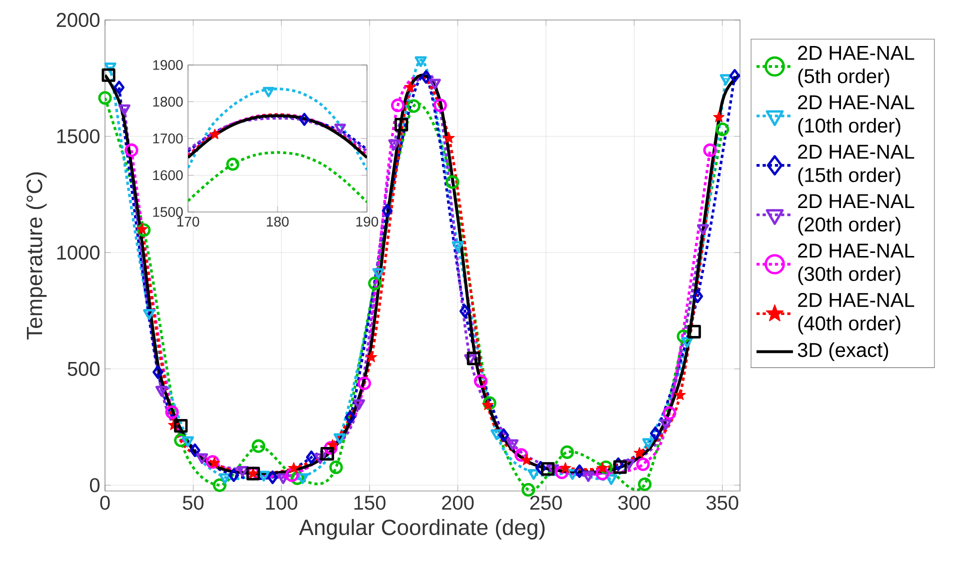  Describe the element at coordinates (634, 503) in the screenshot. I see `x-tick-label: 300` at that location.